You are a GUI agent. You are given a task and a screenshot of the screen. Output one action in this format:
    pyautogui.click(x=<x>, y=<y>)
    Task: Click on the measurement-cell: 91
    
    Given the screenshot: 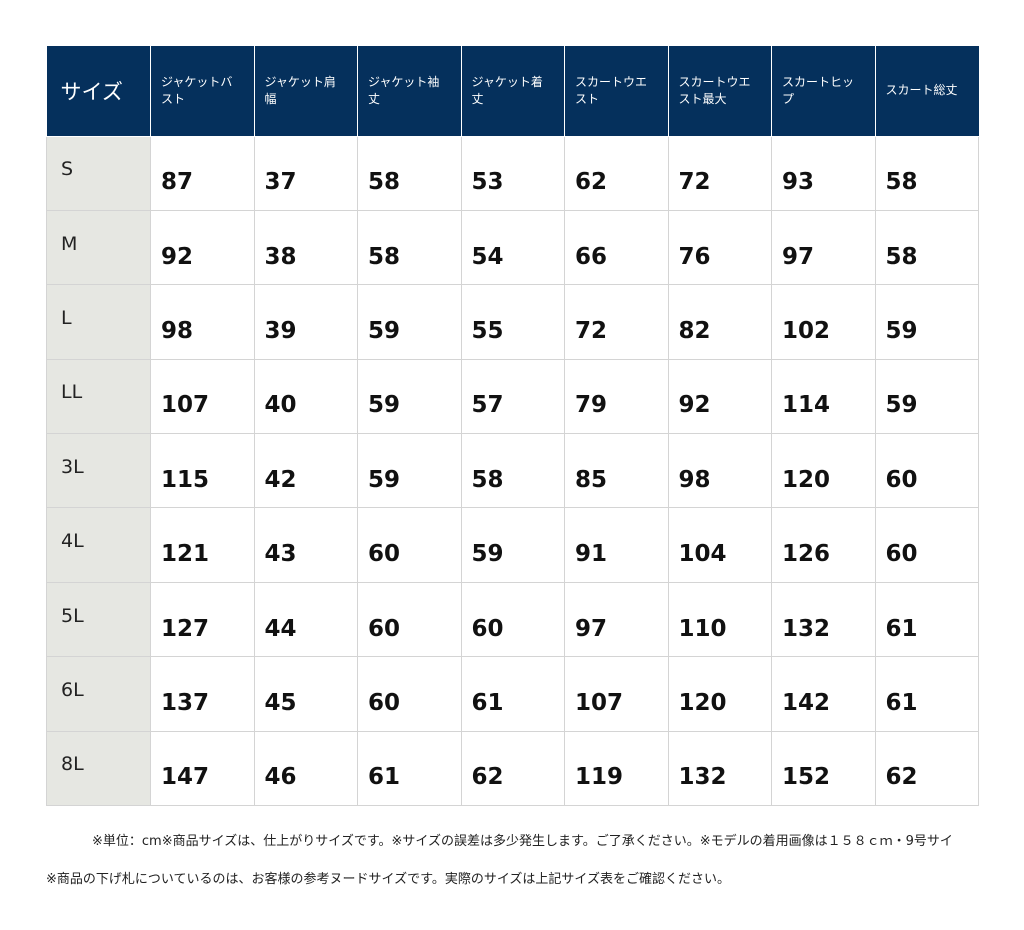 What is the action you would take?
    pyautogui.click(x=616, y=545)
    